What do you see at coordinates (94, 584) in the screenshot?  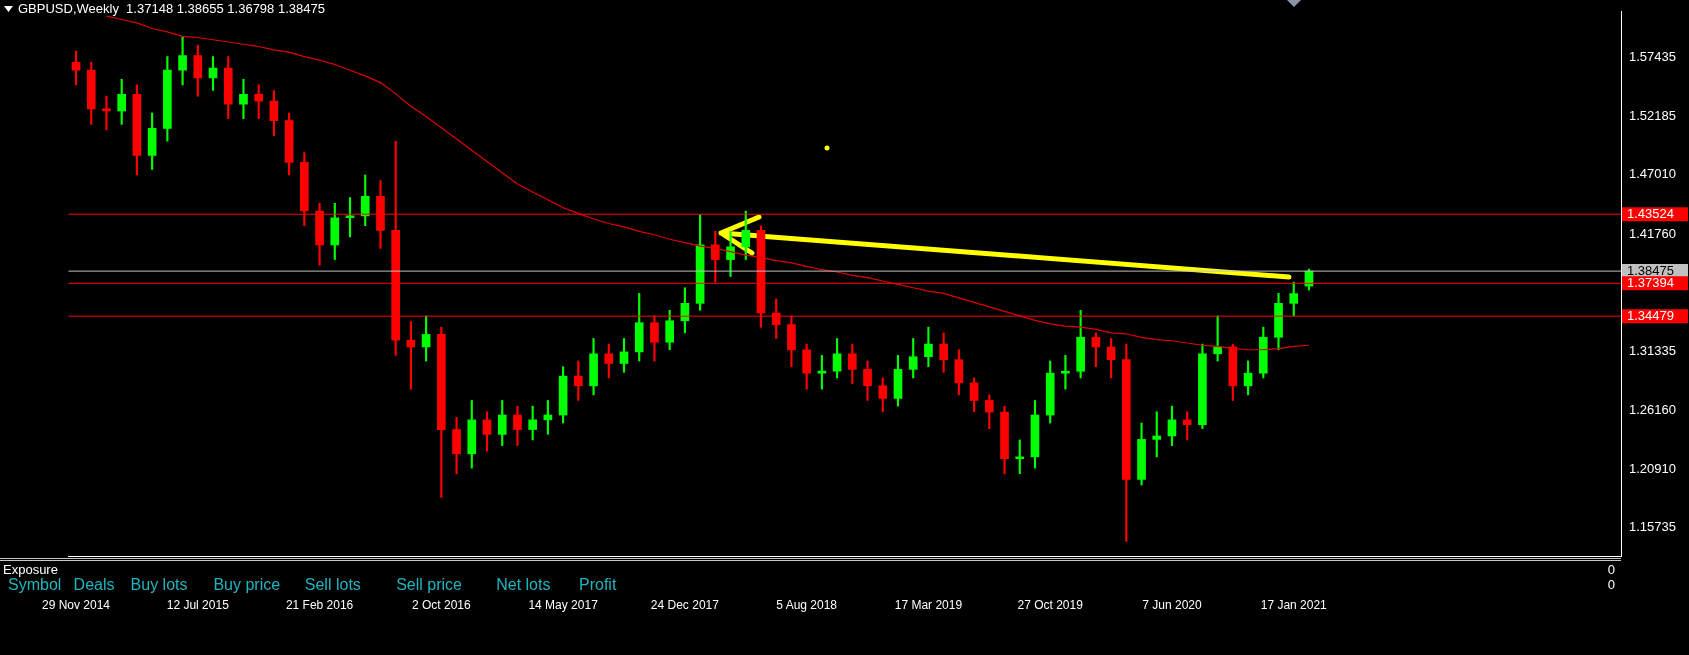 I see `text: Deals` at bounding box center [94, 584].